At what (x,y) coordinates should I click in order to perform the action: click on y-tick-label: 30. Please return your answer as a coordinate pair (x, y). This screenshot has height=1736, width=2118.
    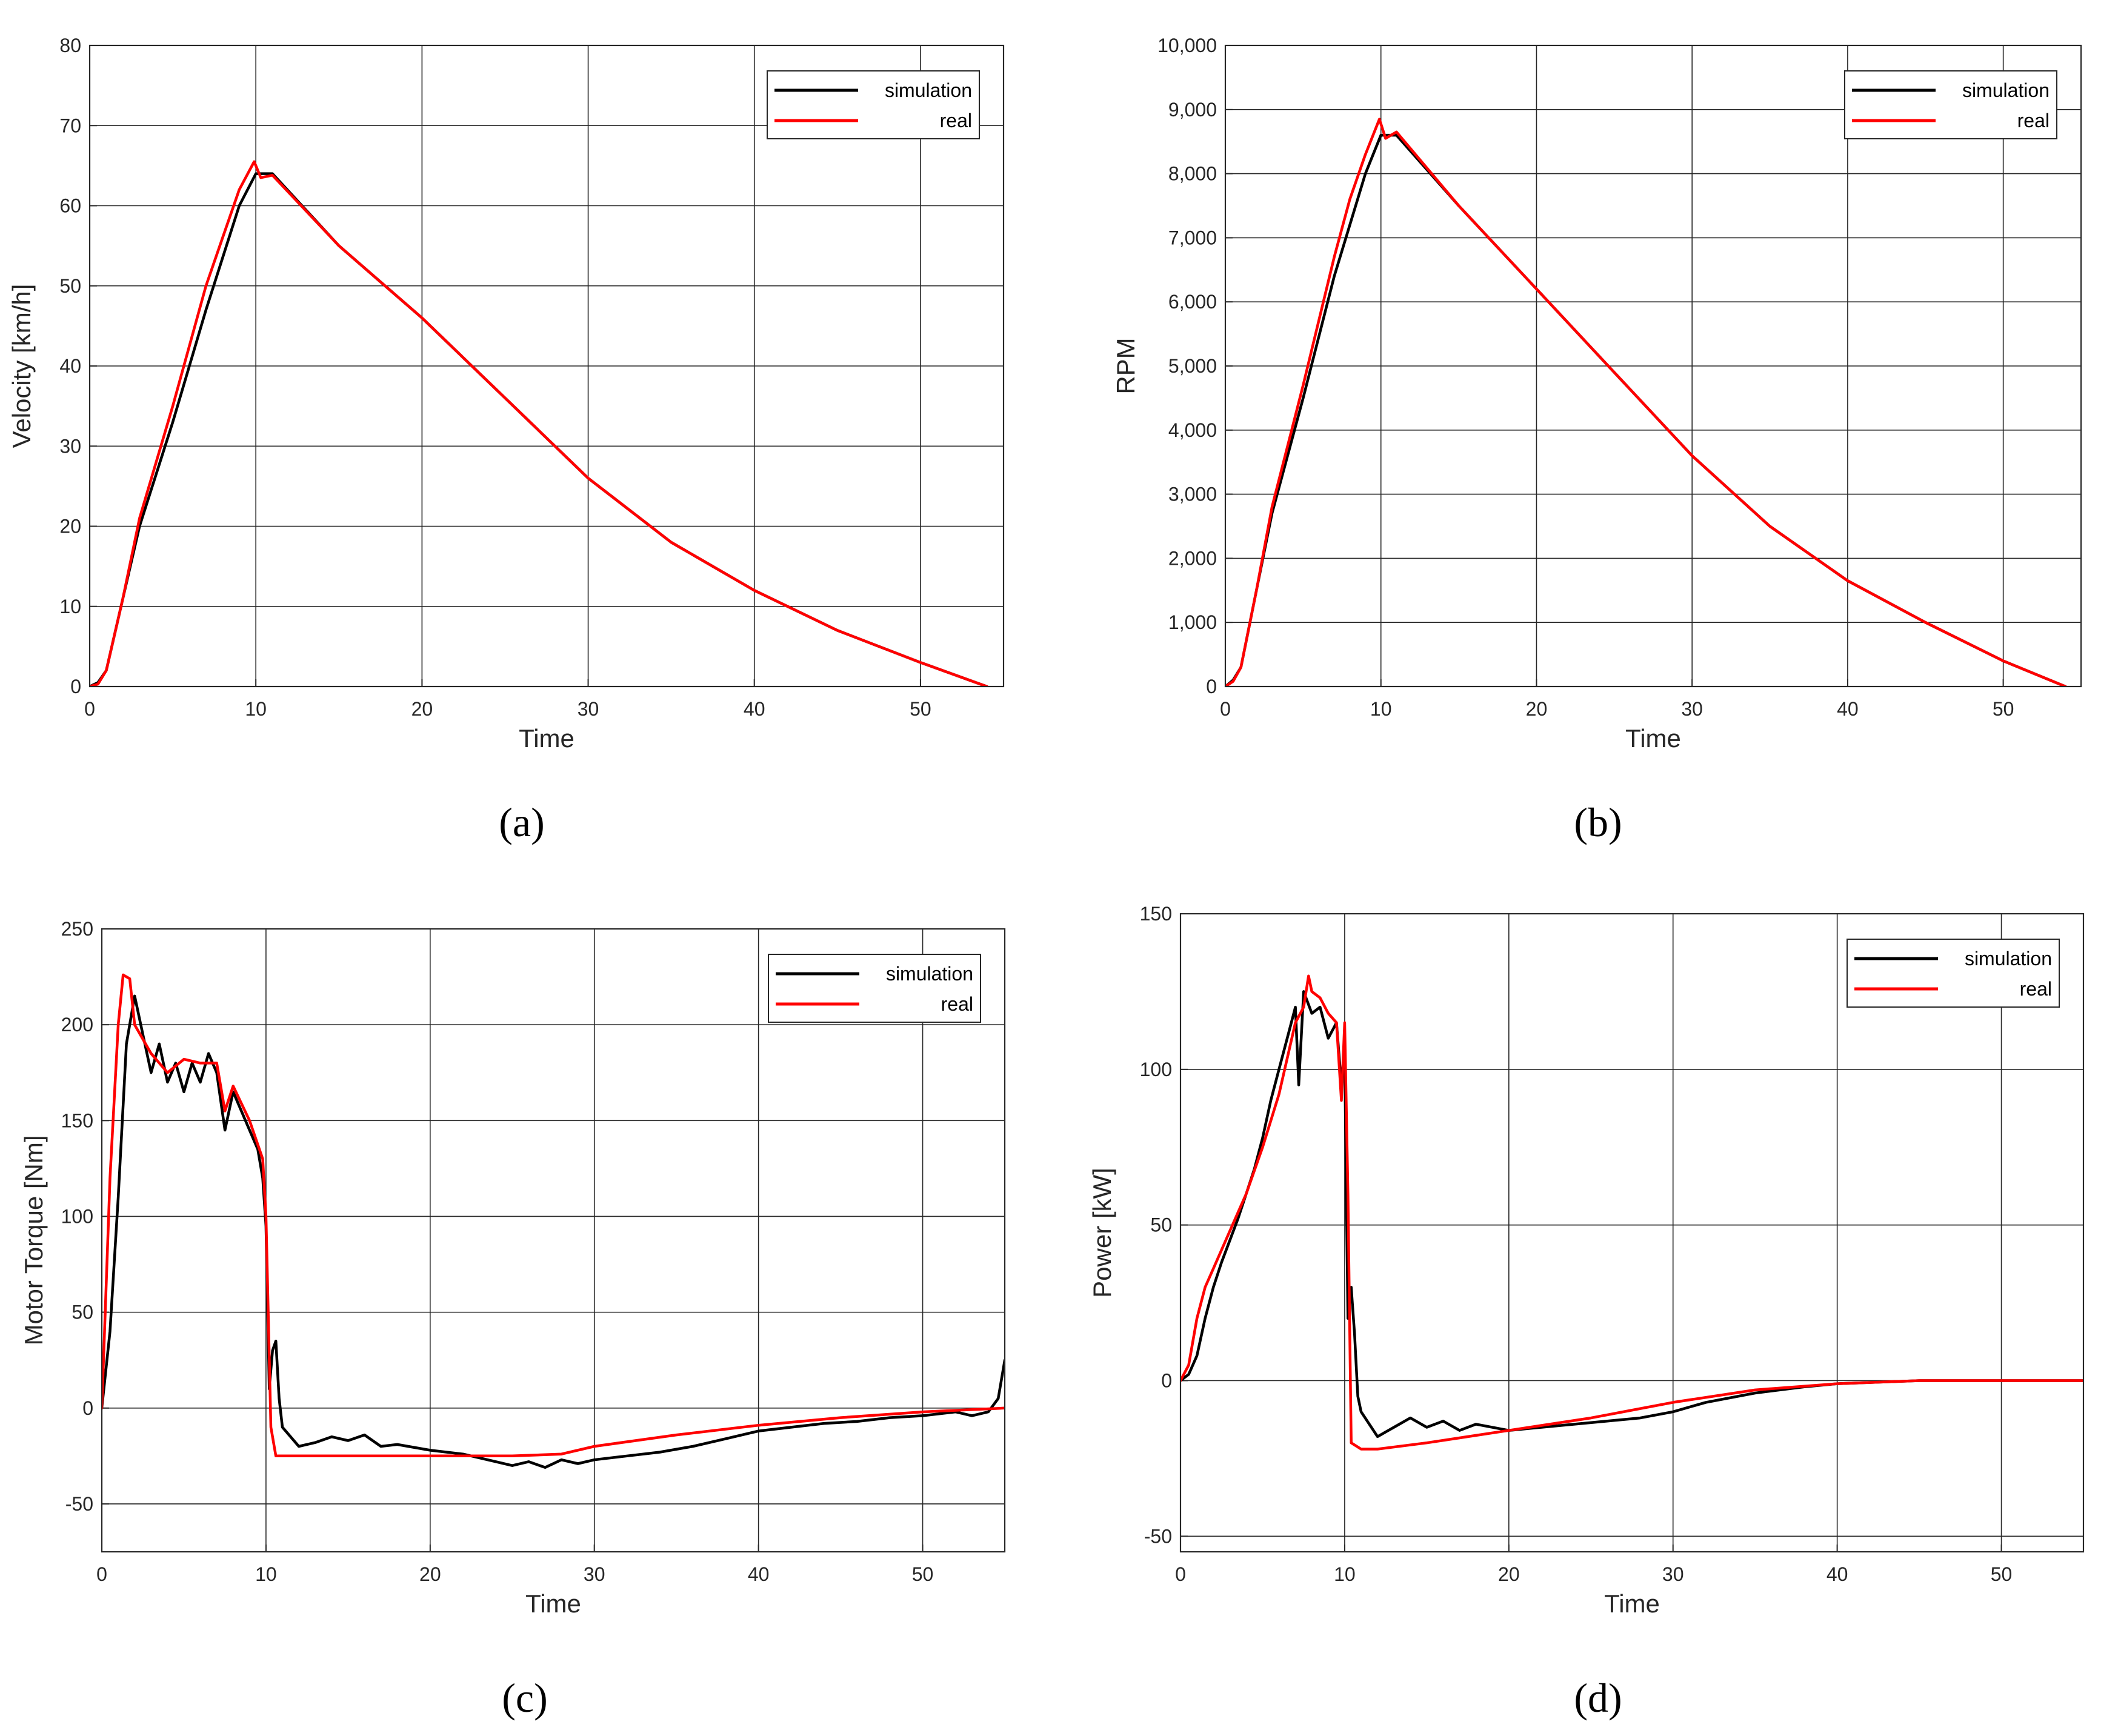
    Looking at the image, I should click on (70, 446).